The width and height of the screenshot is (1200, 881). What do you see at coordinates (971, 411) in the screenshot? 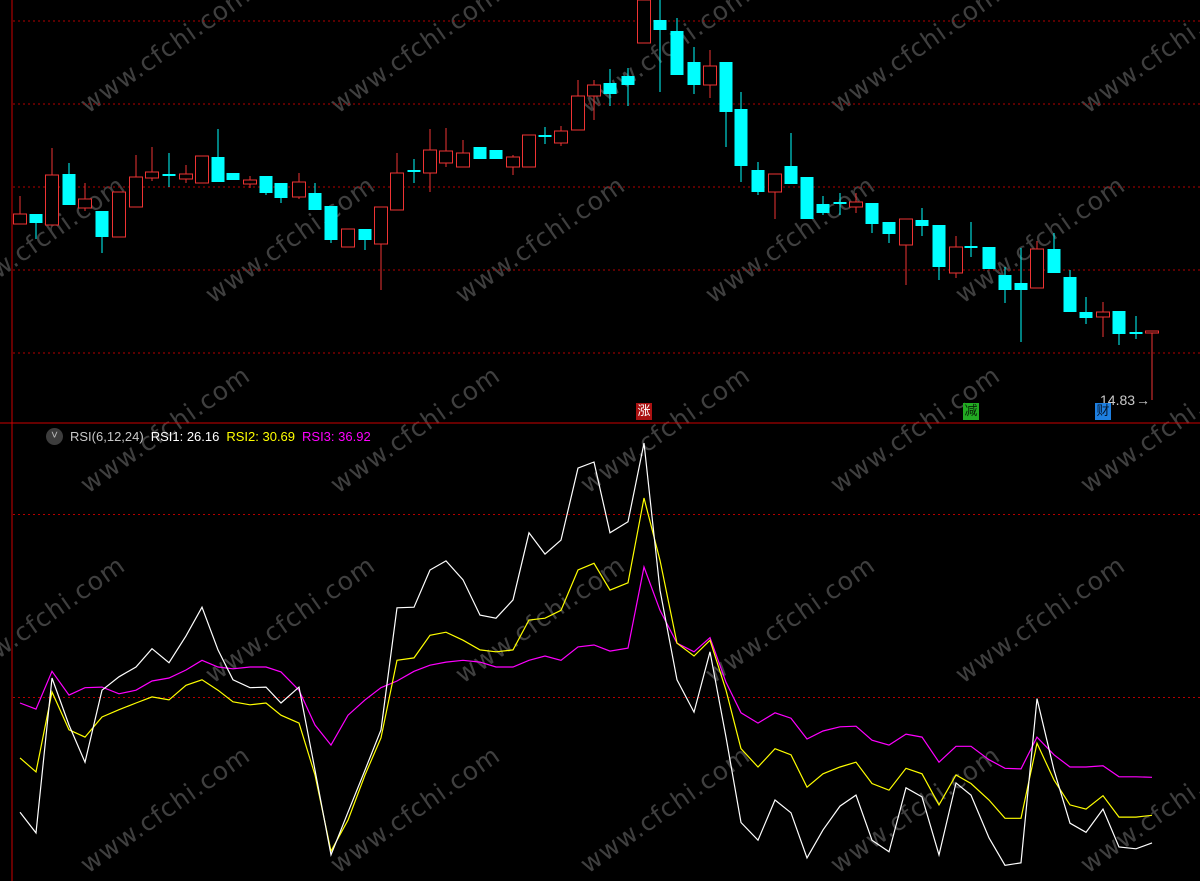
I see `marker-badge-jian: 减` at bounding box center [971, 411].